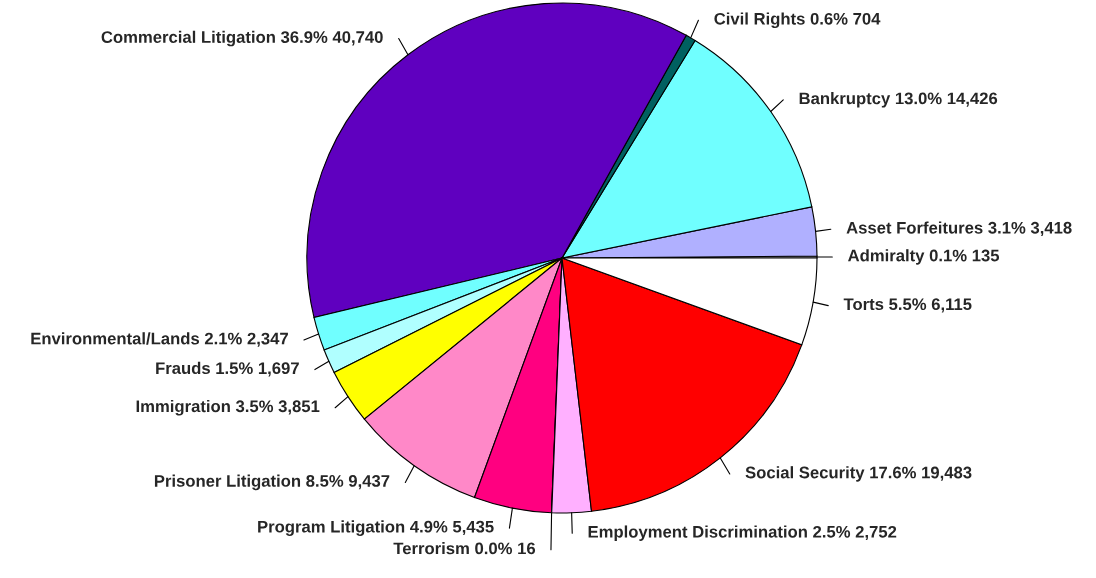 The image size is (1096, 578). I want to click on slice-label: Asset Forfeitures 3.1% 3,418, so click(959, 229).